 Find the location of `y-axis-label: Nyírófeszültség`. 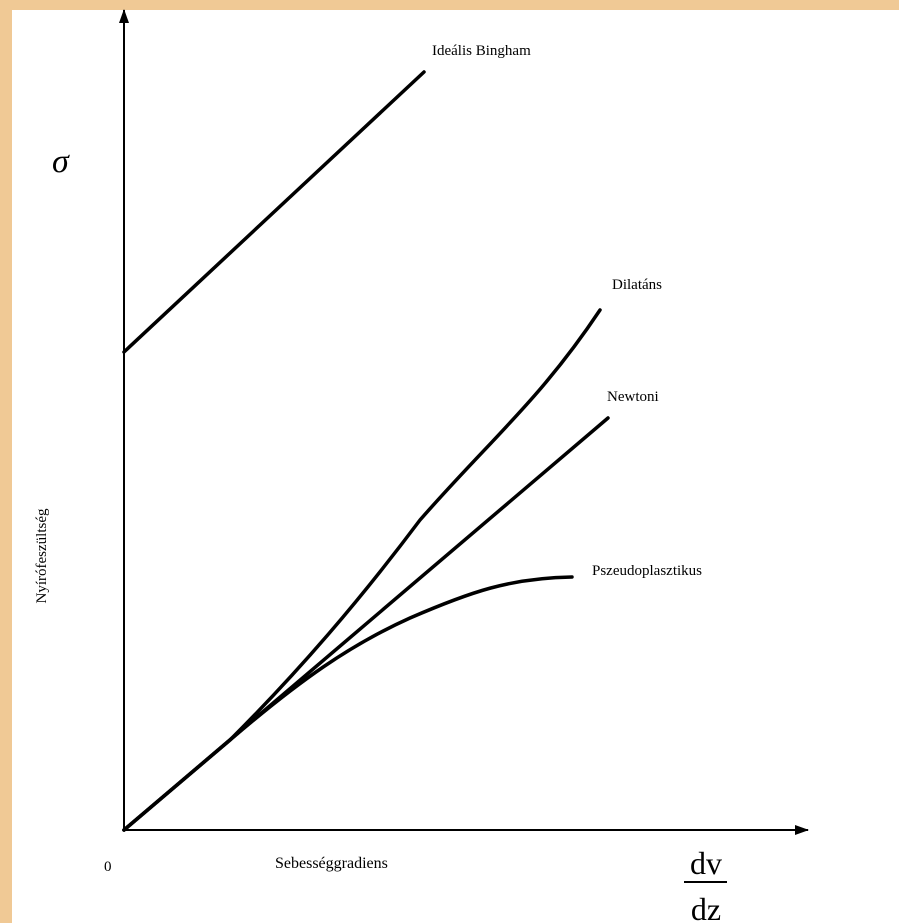

y-axis-label: Nyírófeszültség is located at coordinates (42, 555).